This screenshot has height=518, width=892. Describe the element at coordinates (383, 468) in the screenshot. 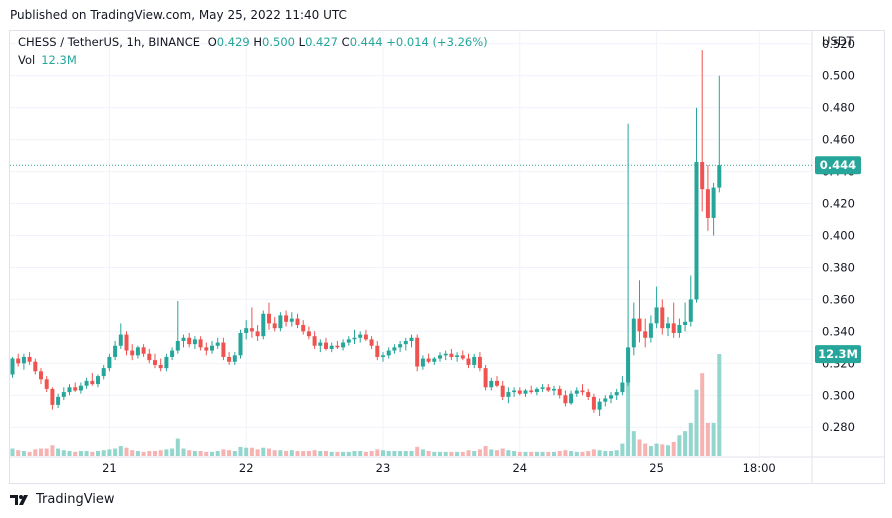

I see `x-tick-label: 23` at that location.